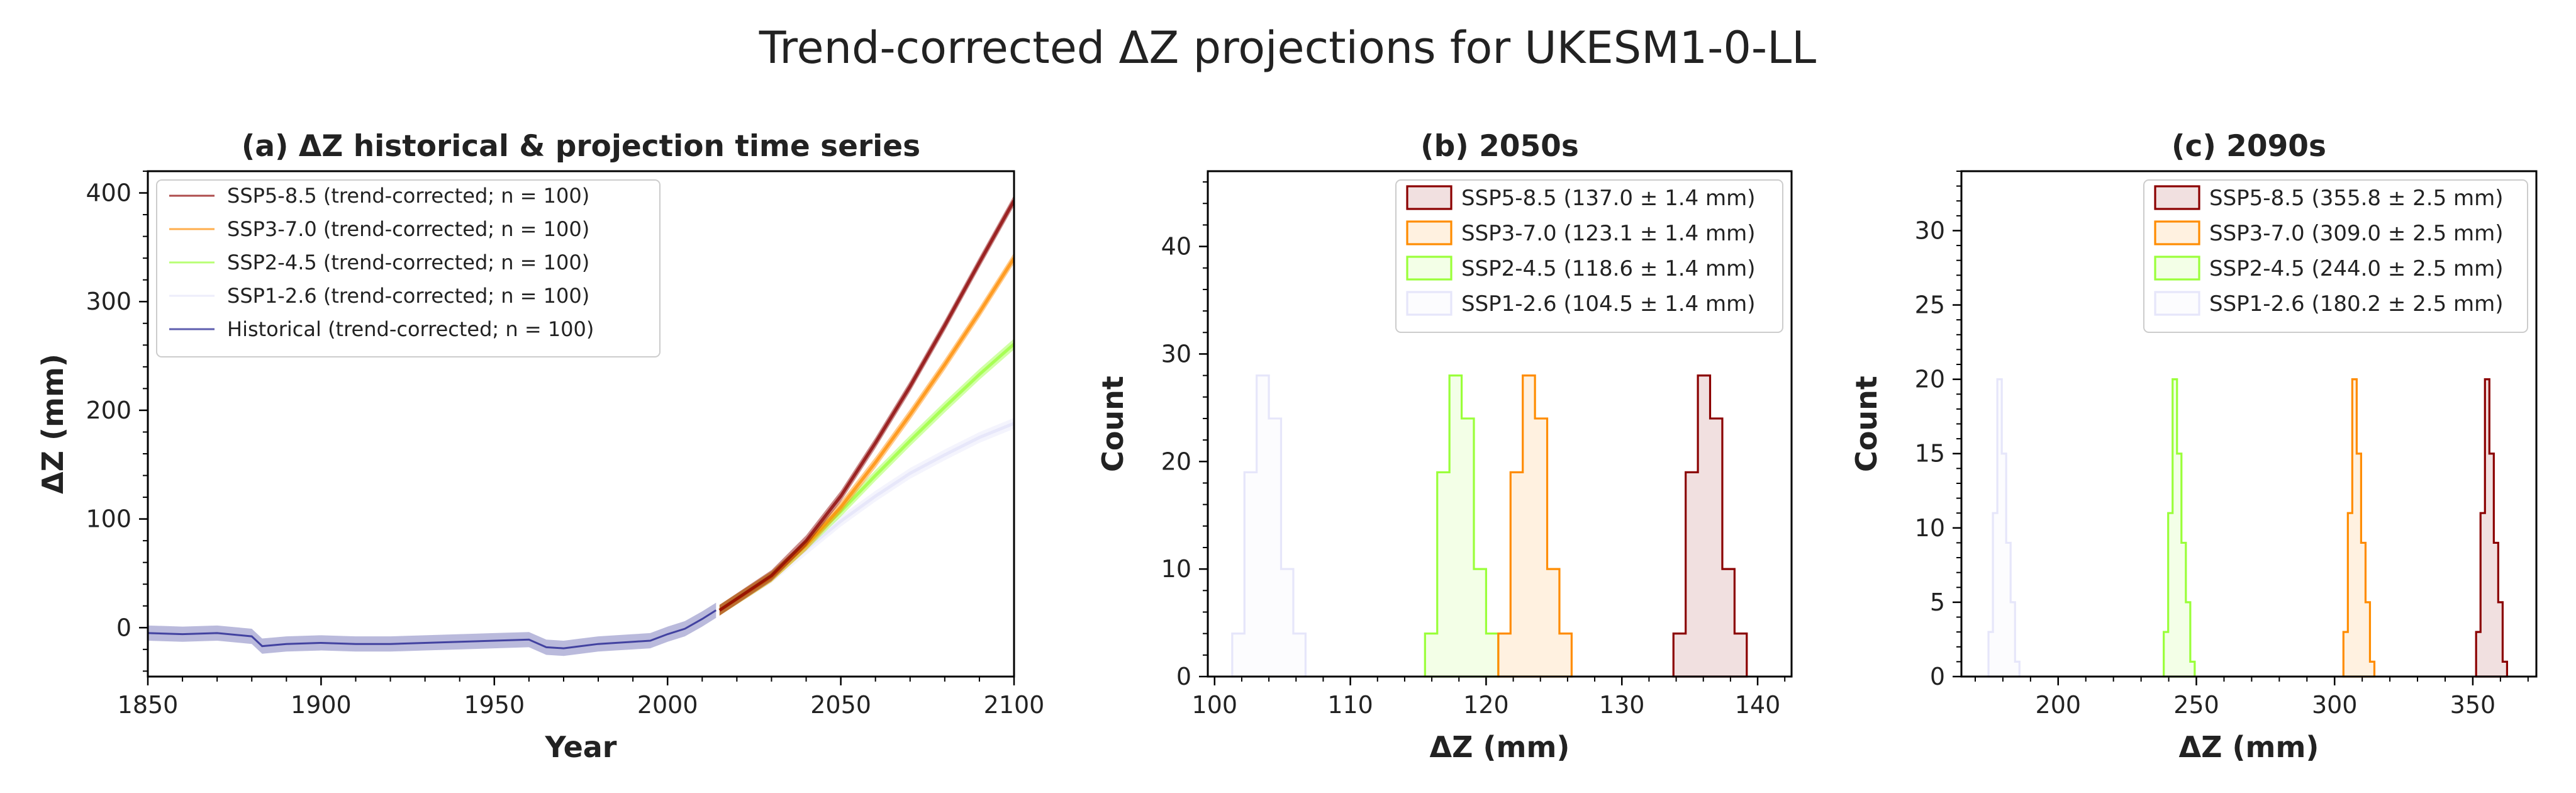  I want to click on series-line-ssp370, so click(866, 434).